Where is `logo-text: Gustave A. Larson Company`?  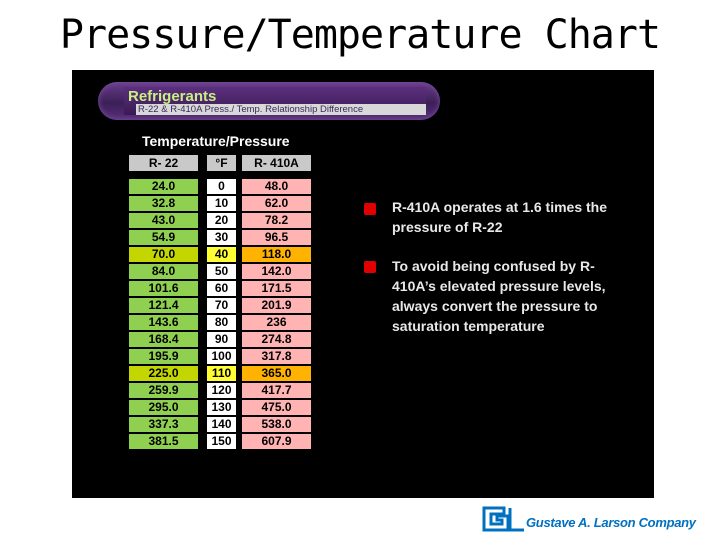
logo-text: Gustave A. Larson Company is located at coordinates (611, 522).